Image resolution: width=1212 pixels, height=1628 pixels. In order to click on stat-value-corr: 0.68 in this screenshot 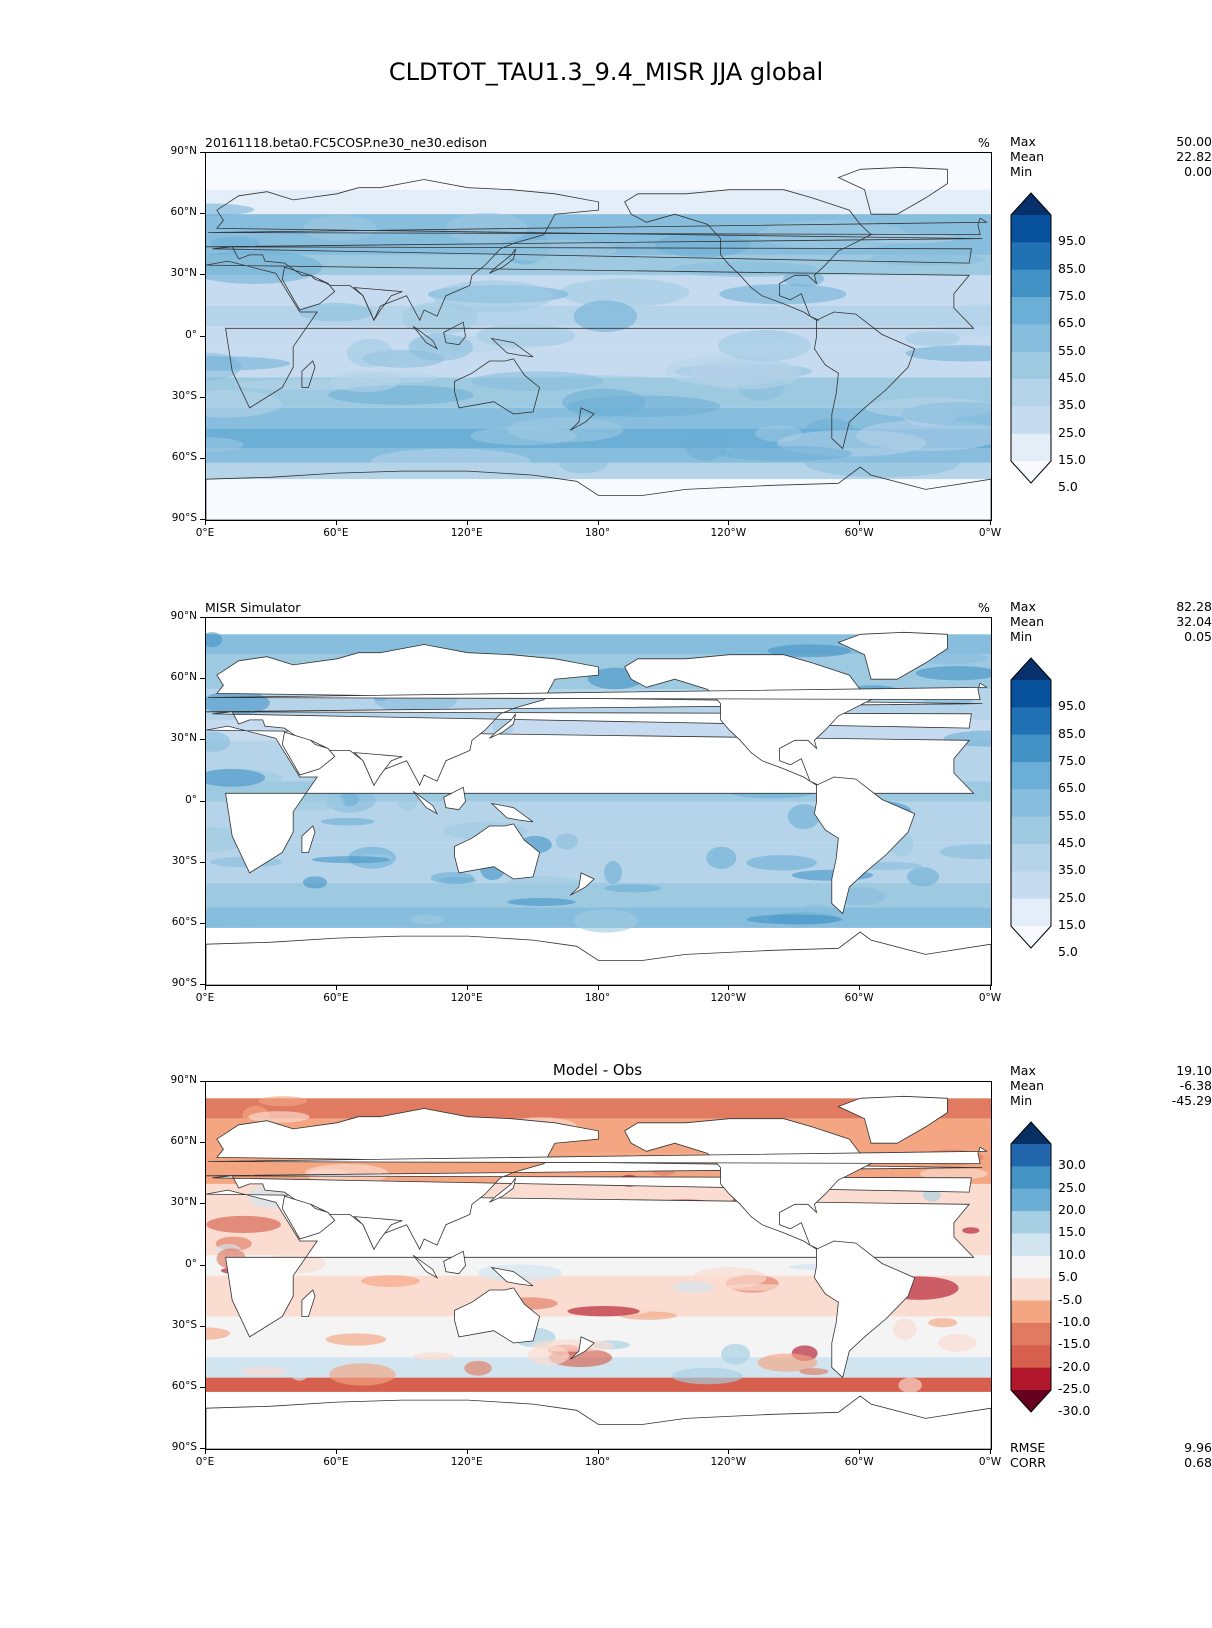, I will do `click(1198, 1462)`.